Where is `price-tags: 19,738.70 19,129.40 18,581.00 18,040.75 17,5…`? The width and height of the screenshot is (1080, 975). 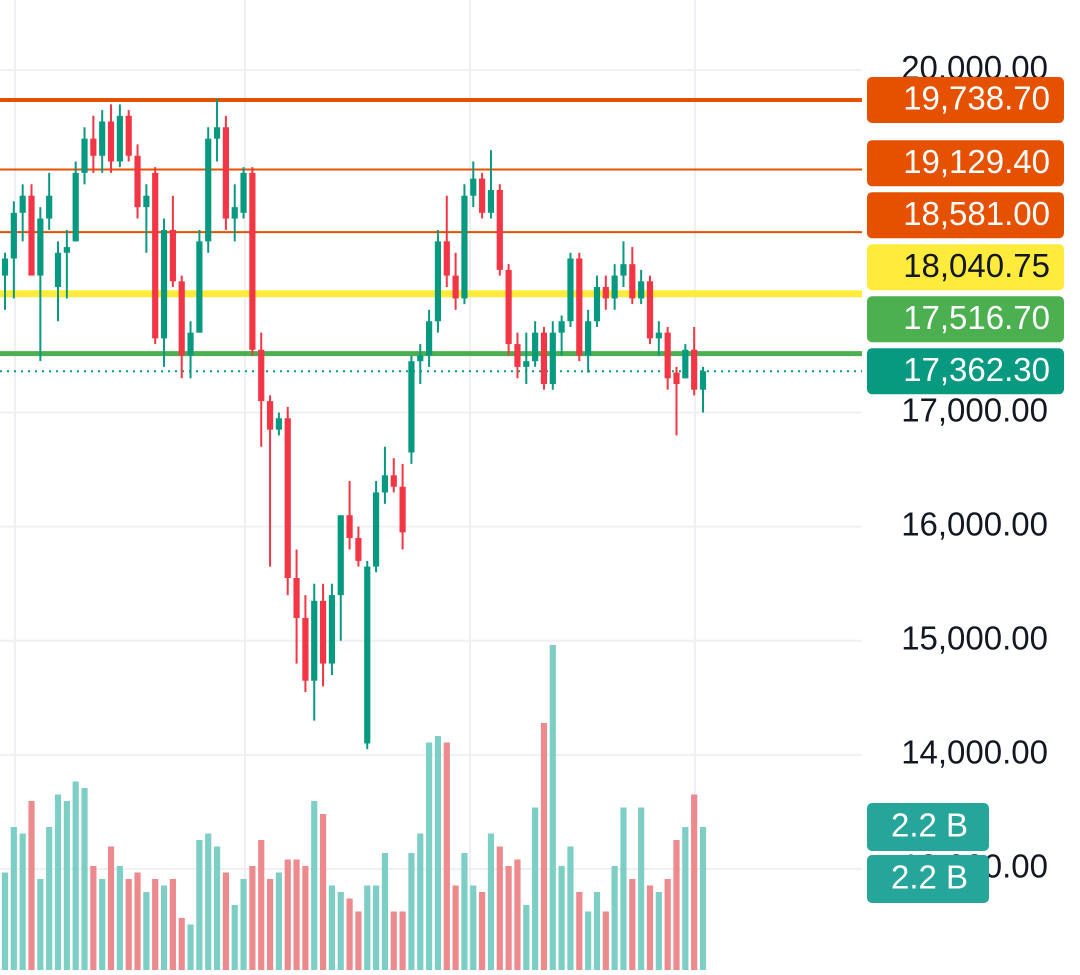 price-tags: 19,738.70 19,129.40 18,581.00 18,040.75 17,5… is located at coordinates (965, 236).